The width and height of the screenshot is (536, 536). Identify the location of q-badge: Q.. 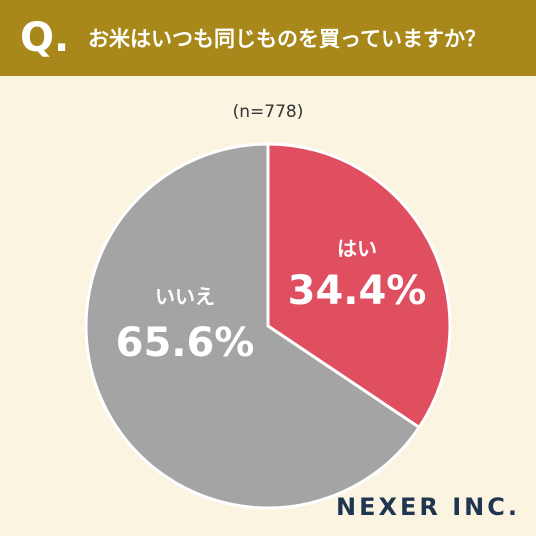
(44, 38).